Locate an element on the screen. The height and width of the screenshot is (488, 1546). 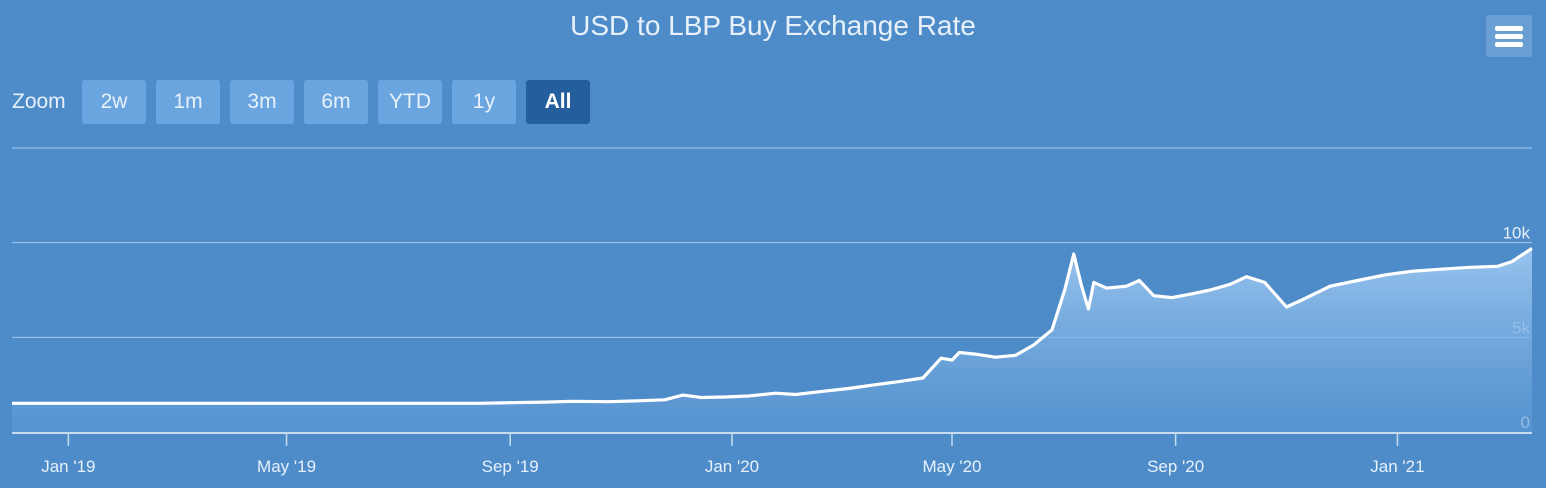
x-tick-label: Sep '20 is located at coordinates (1175, 466).